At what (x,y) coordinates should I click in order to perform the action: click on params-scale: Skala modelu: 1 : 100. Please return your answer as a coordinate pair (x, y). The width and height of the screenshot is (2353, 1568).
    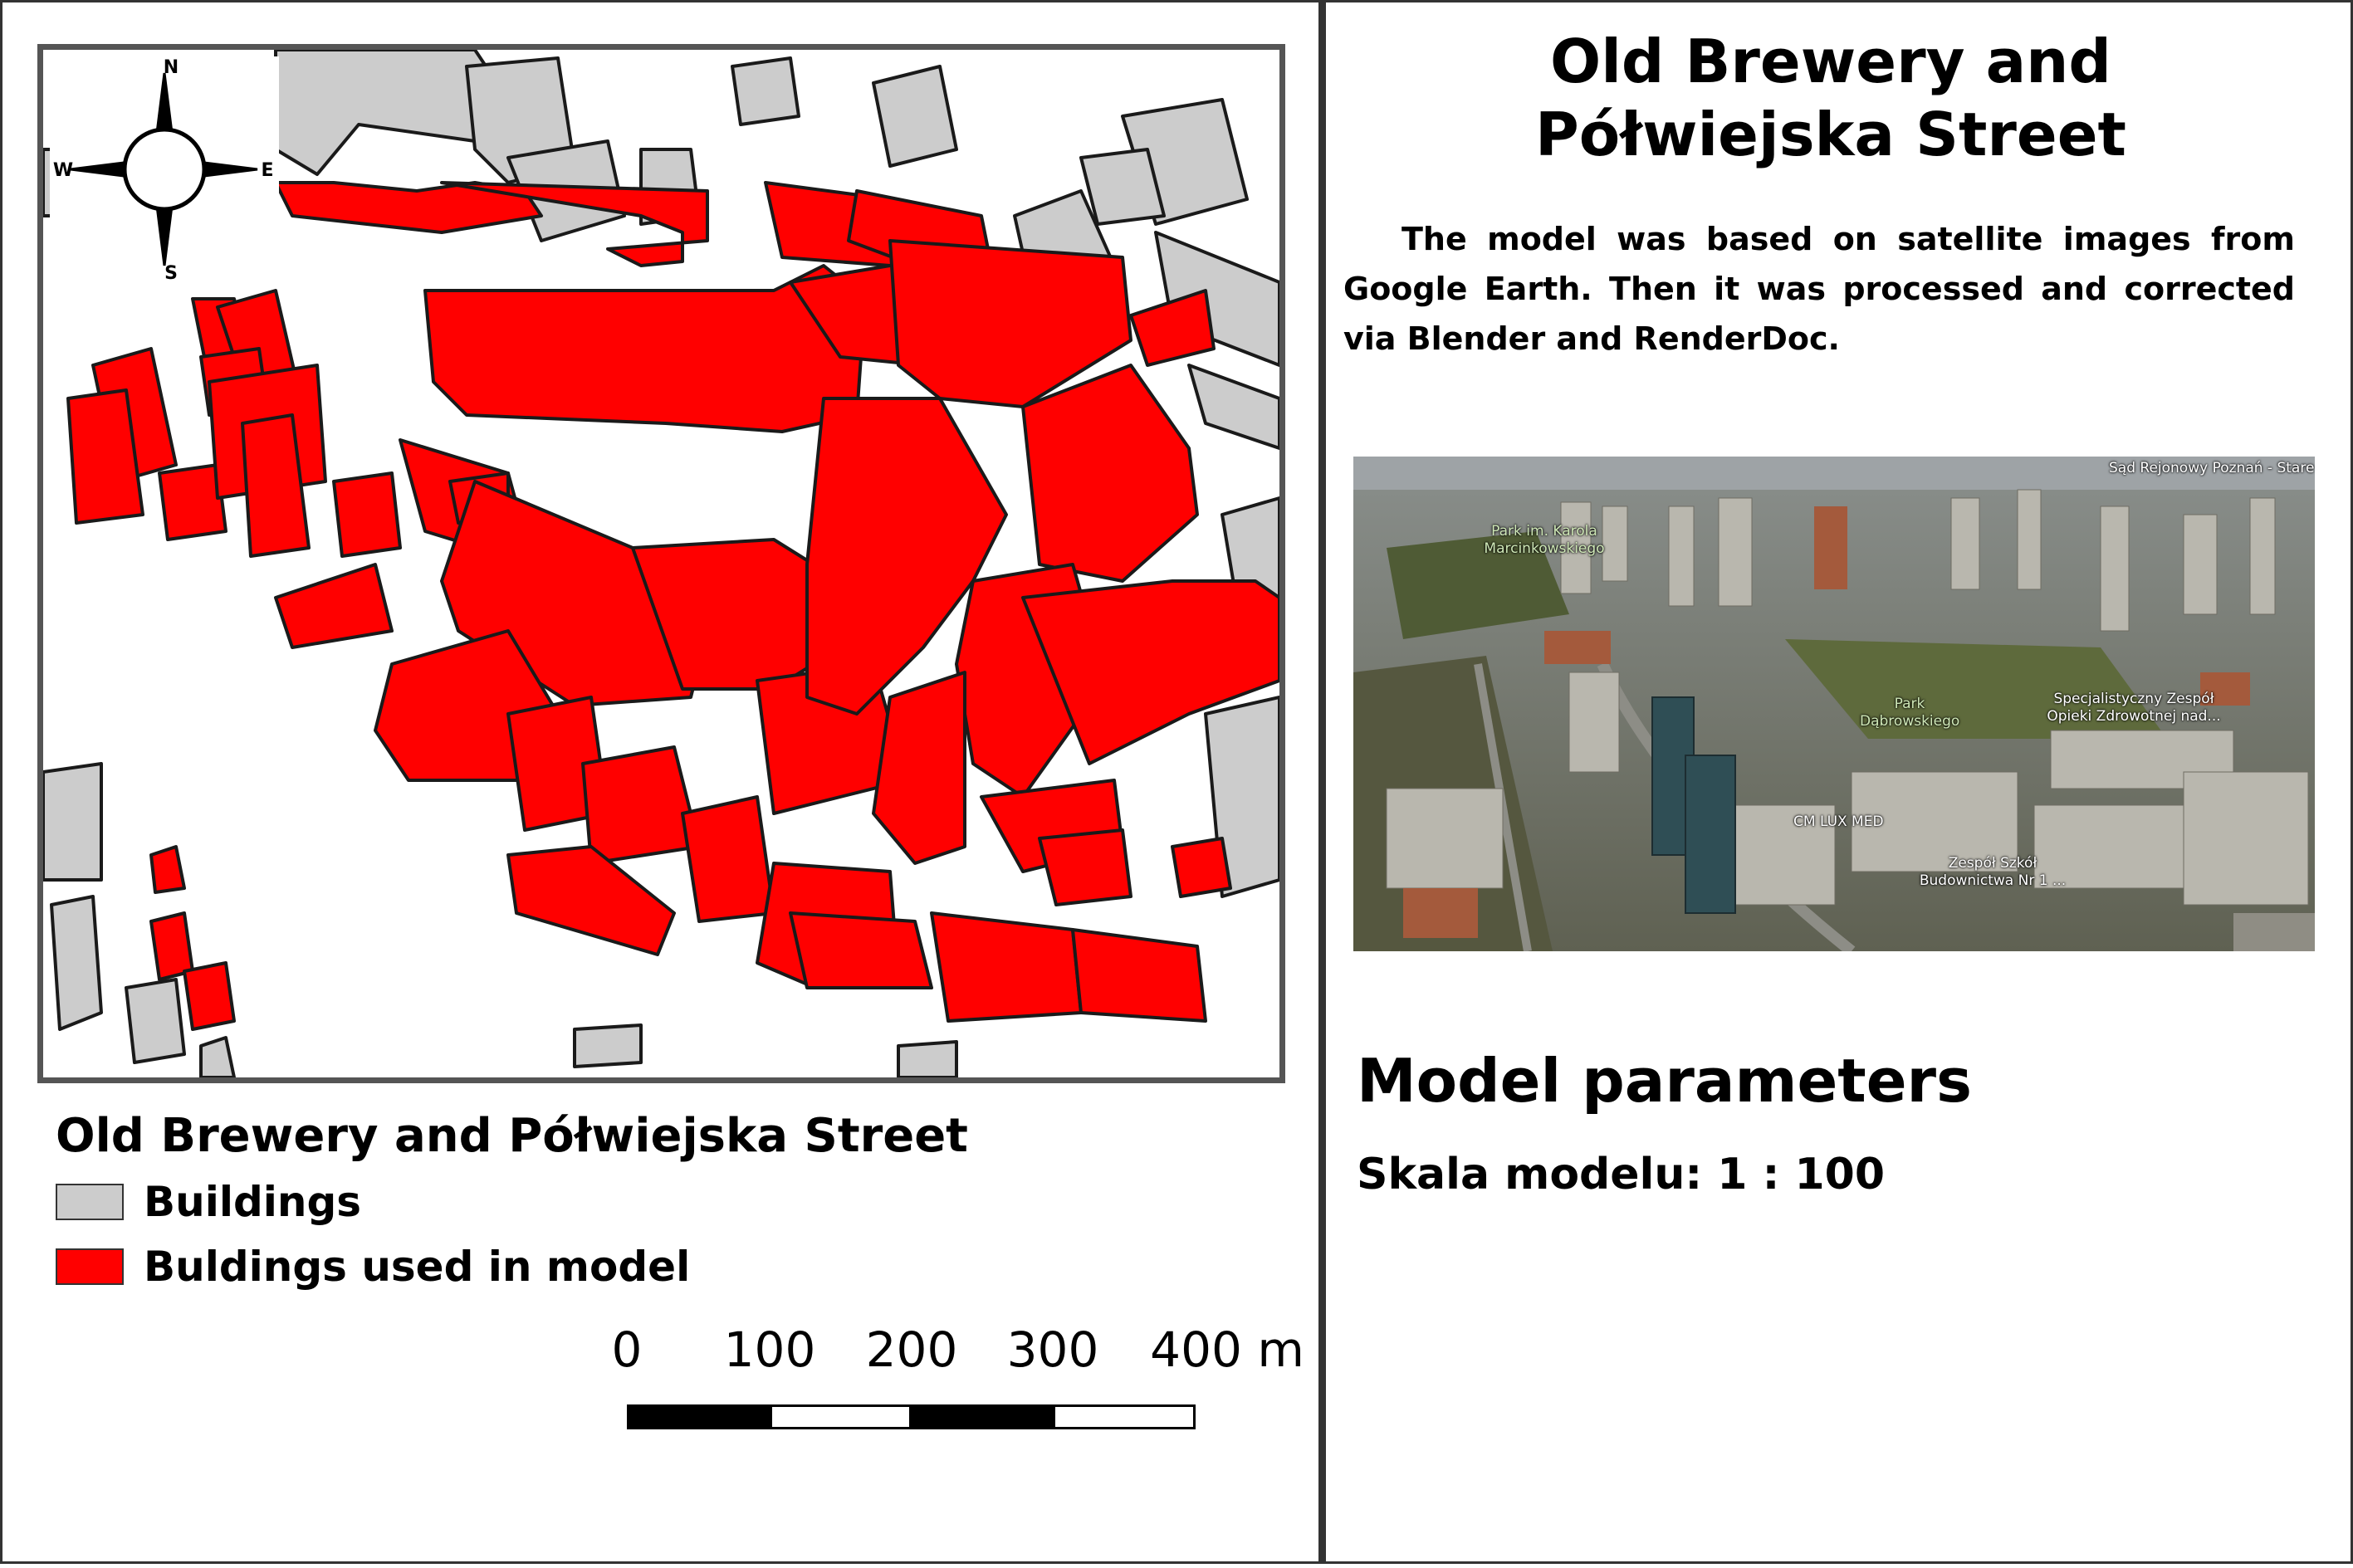
    Looking at the image, I should click on (1621, 1175).